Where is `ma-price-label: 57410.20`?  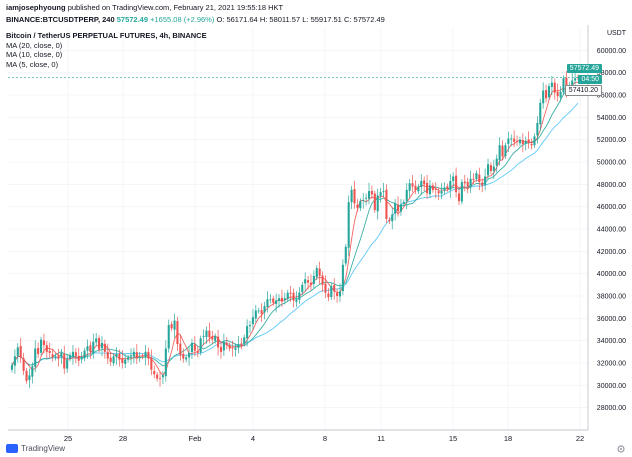 ma-price-label: 57410.20 is located at coordinates (583, 90).